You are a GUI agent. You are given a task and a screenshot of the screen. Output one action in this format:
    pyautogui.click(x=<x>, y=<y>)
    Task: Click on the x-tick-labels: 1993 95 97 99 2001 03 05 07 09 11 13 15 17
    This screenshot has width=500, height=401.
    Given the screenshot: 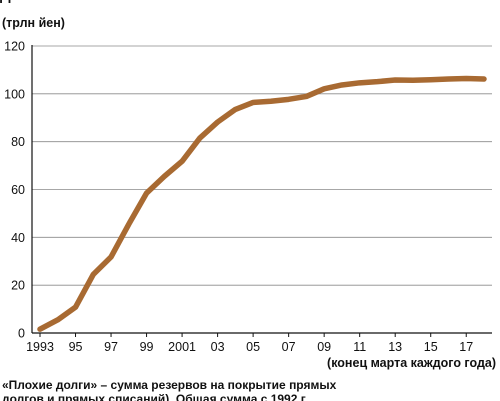 What is the action you would take?
    pyautogui.click(x=249, y=347)
    